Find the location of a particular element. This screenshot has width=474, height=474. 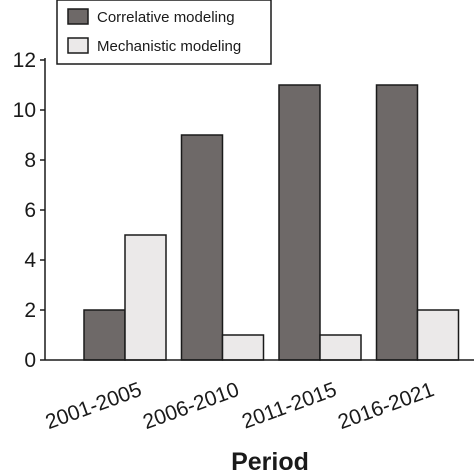

bar-mechanistic-2011-2015 is located at coordinates (340, 347).